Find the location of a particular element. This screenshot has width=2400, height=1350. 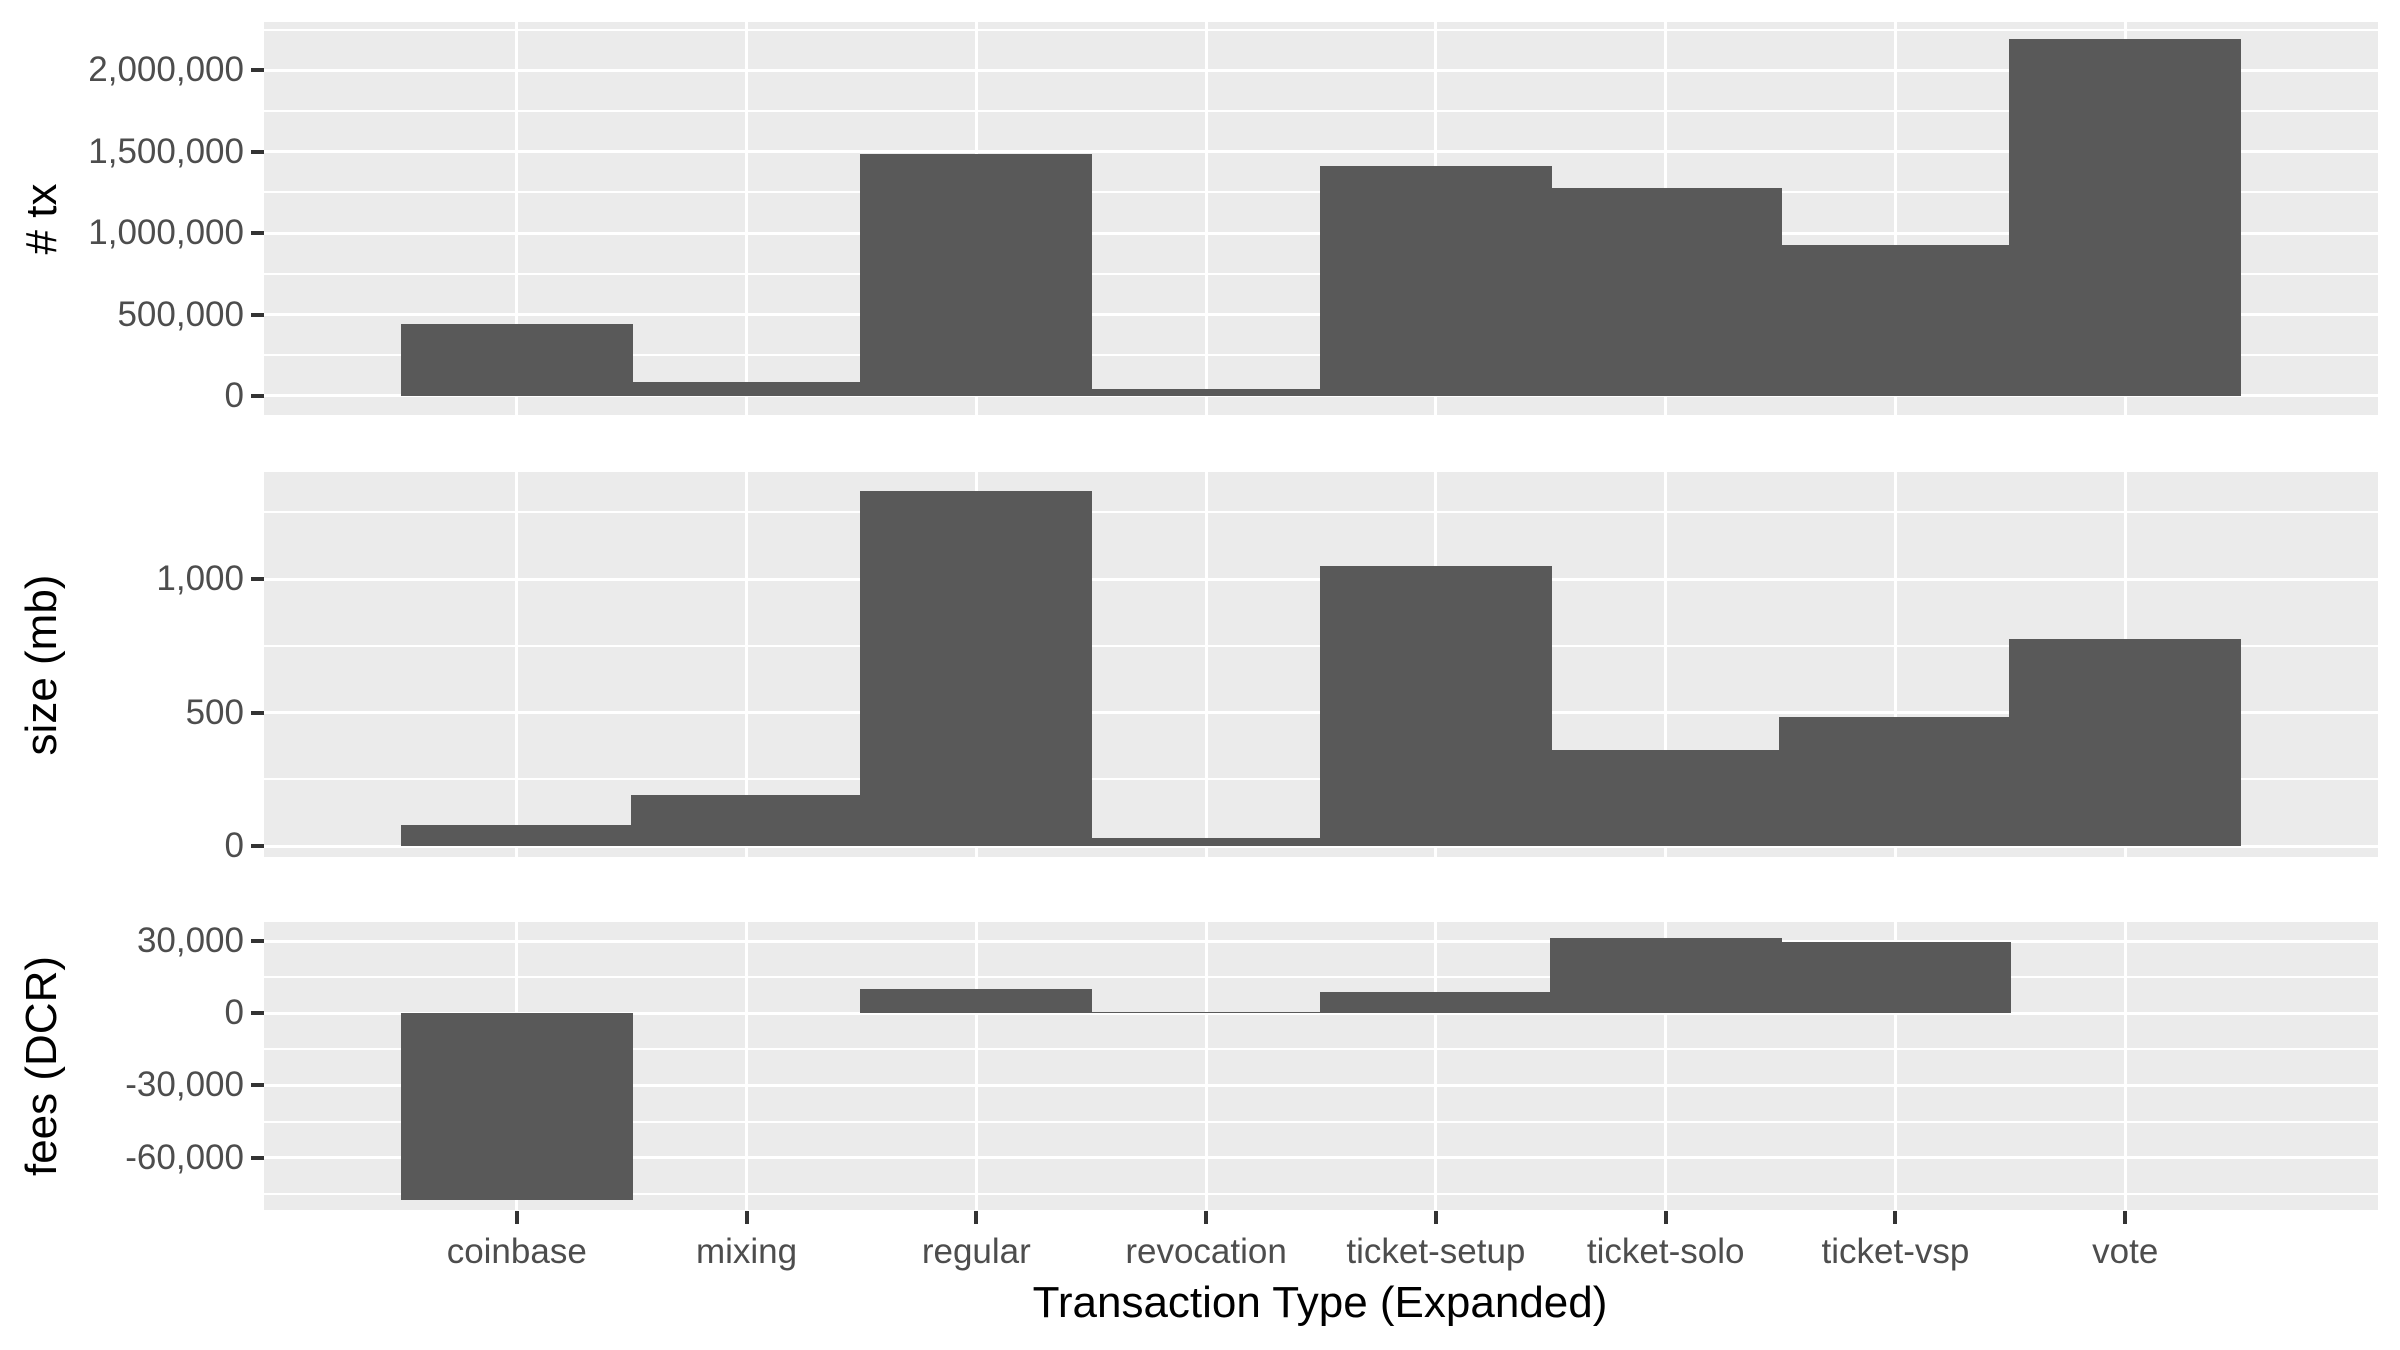

x-tick-label-ticket-vsp: ticket-vsp is located at coordinates (1895, 1251).